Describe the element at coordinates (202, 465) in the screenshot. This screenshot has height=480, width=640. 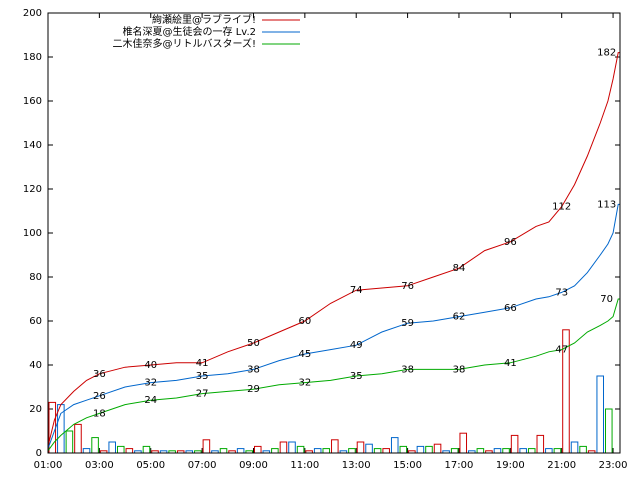
I see `x-tick-label: 07:00` at that location.